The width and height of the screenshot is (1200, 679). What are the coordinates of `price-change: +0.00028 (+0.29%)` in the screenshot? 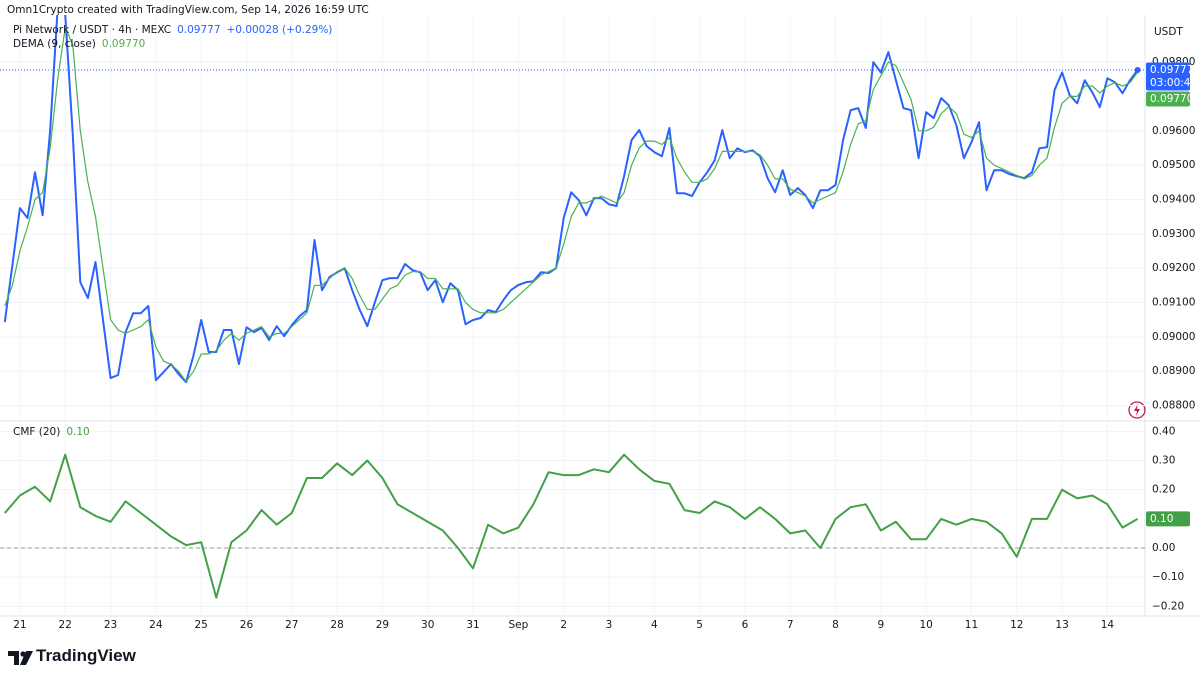 It's located at (279, 30).